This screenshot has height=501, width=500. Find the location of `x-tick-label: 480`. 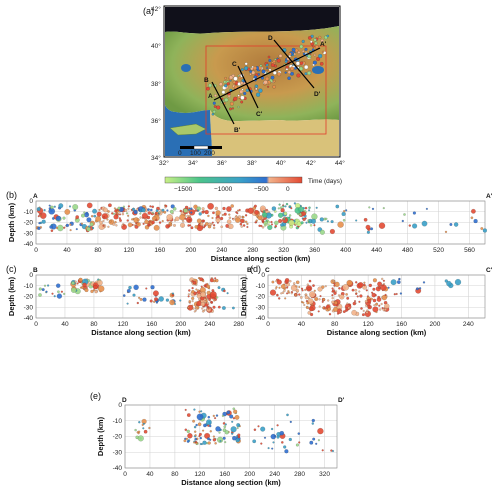

x-tick-label: 480 is located at coordinates (407, 250).